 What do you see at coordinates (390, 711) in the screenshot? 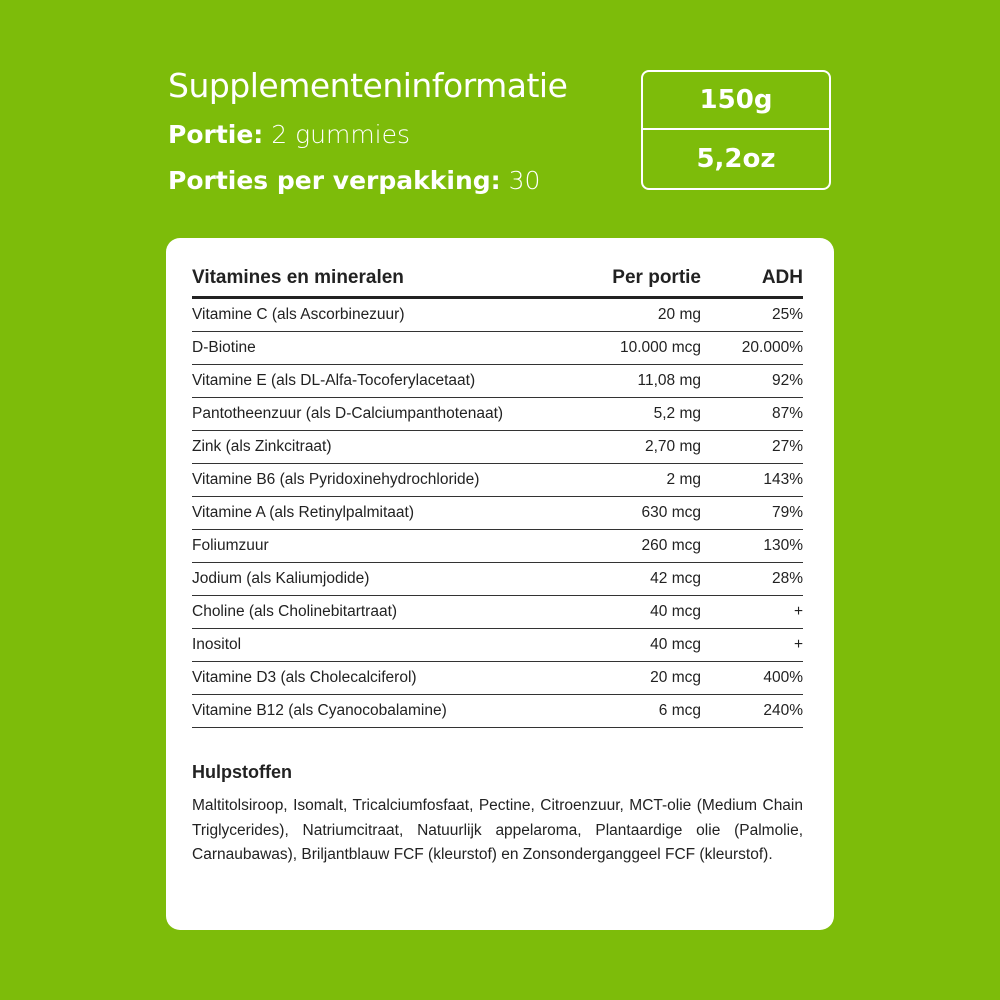
I see `nutrient-name: Vitamine B12 (als Cyanocobalamine)` at bounding box center [390, 711].